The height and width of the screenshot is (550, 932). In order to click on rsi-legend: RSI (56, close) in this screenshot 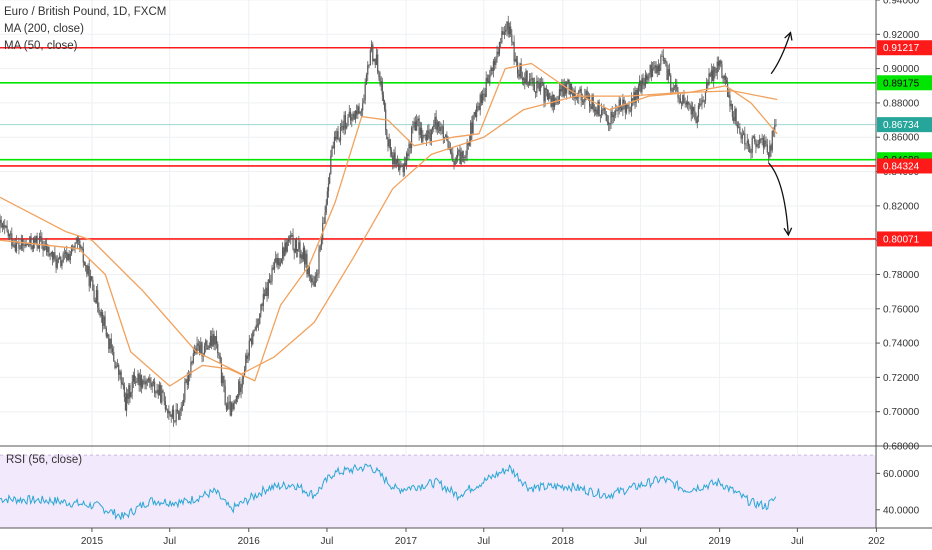, I will do `click(44, 460)`.